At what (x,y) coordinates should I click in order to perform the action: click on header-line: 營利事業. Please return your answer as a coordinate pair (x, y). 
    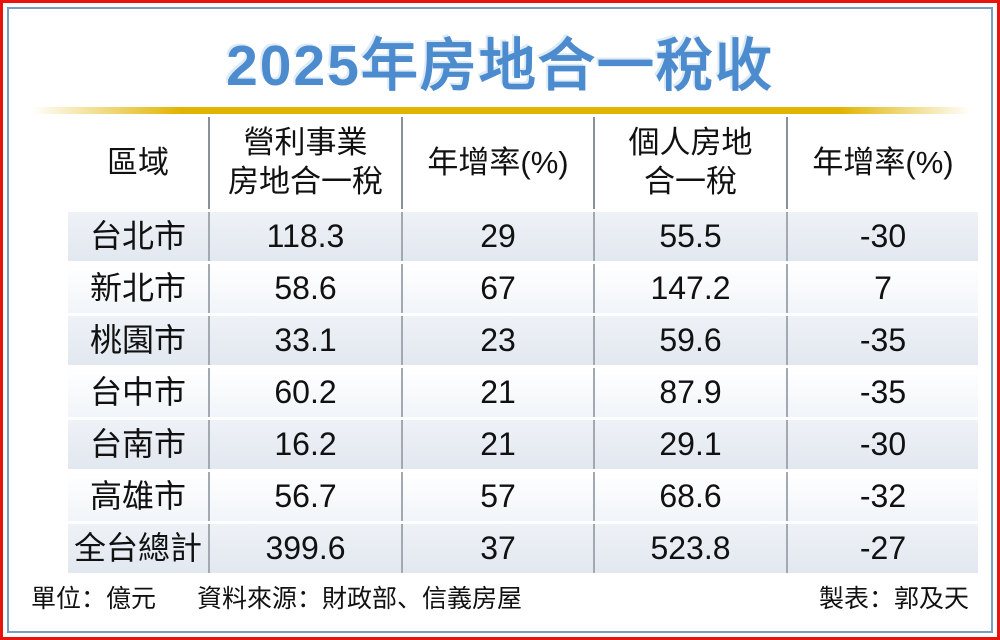
    Looking at the image, I should click on (305, 143).